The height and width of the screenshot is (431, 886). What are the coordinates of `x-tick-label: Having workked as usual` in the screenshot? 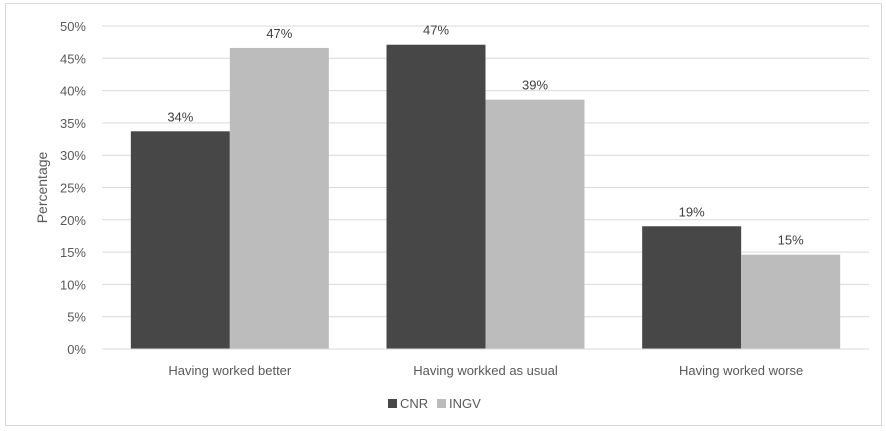 It's located at (485, 370).